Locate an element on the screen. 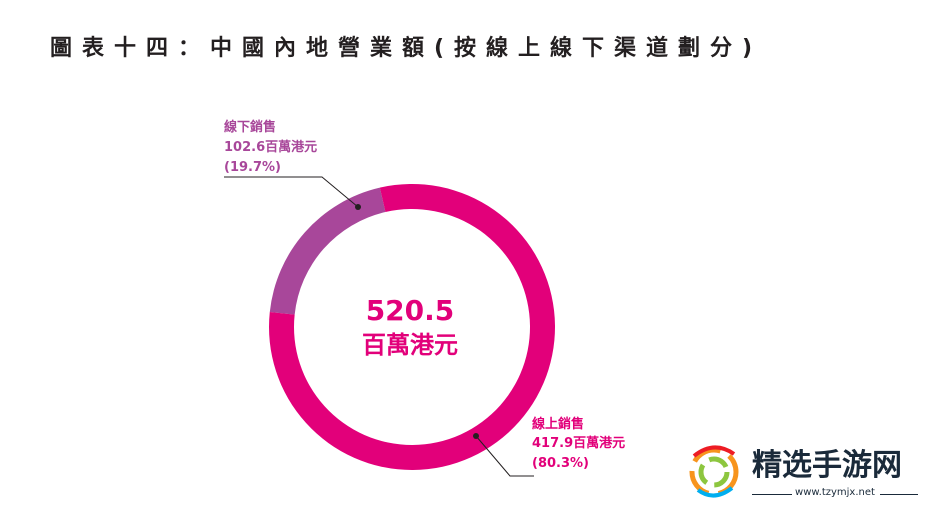  watermark-text: 精选手游网 is located at coordinates (827, 465).